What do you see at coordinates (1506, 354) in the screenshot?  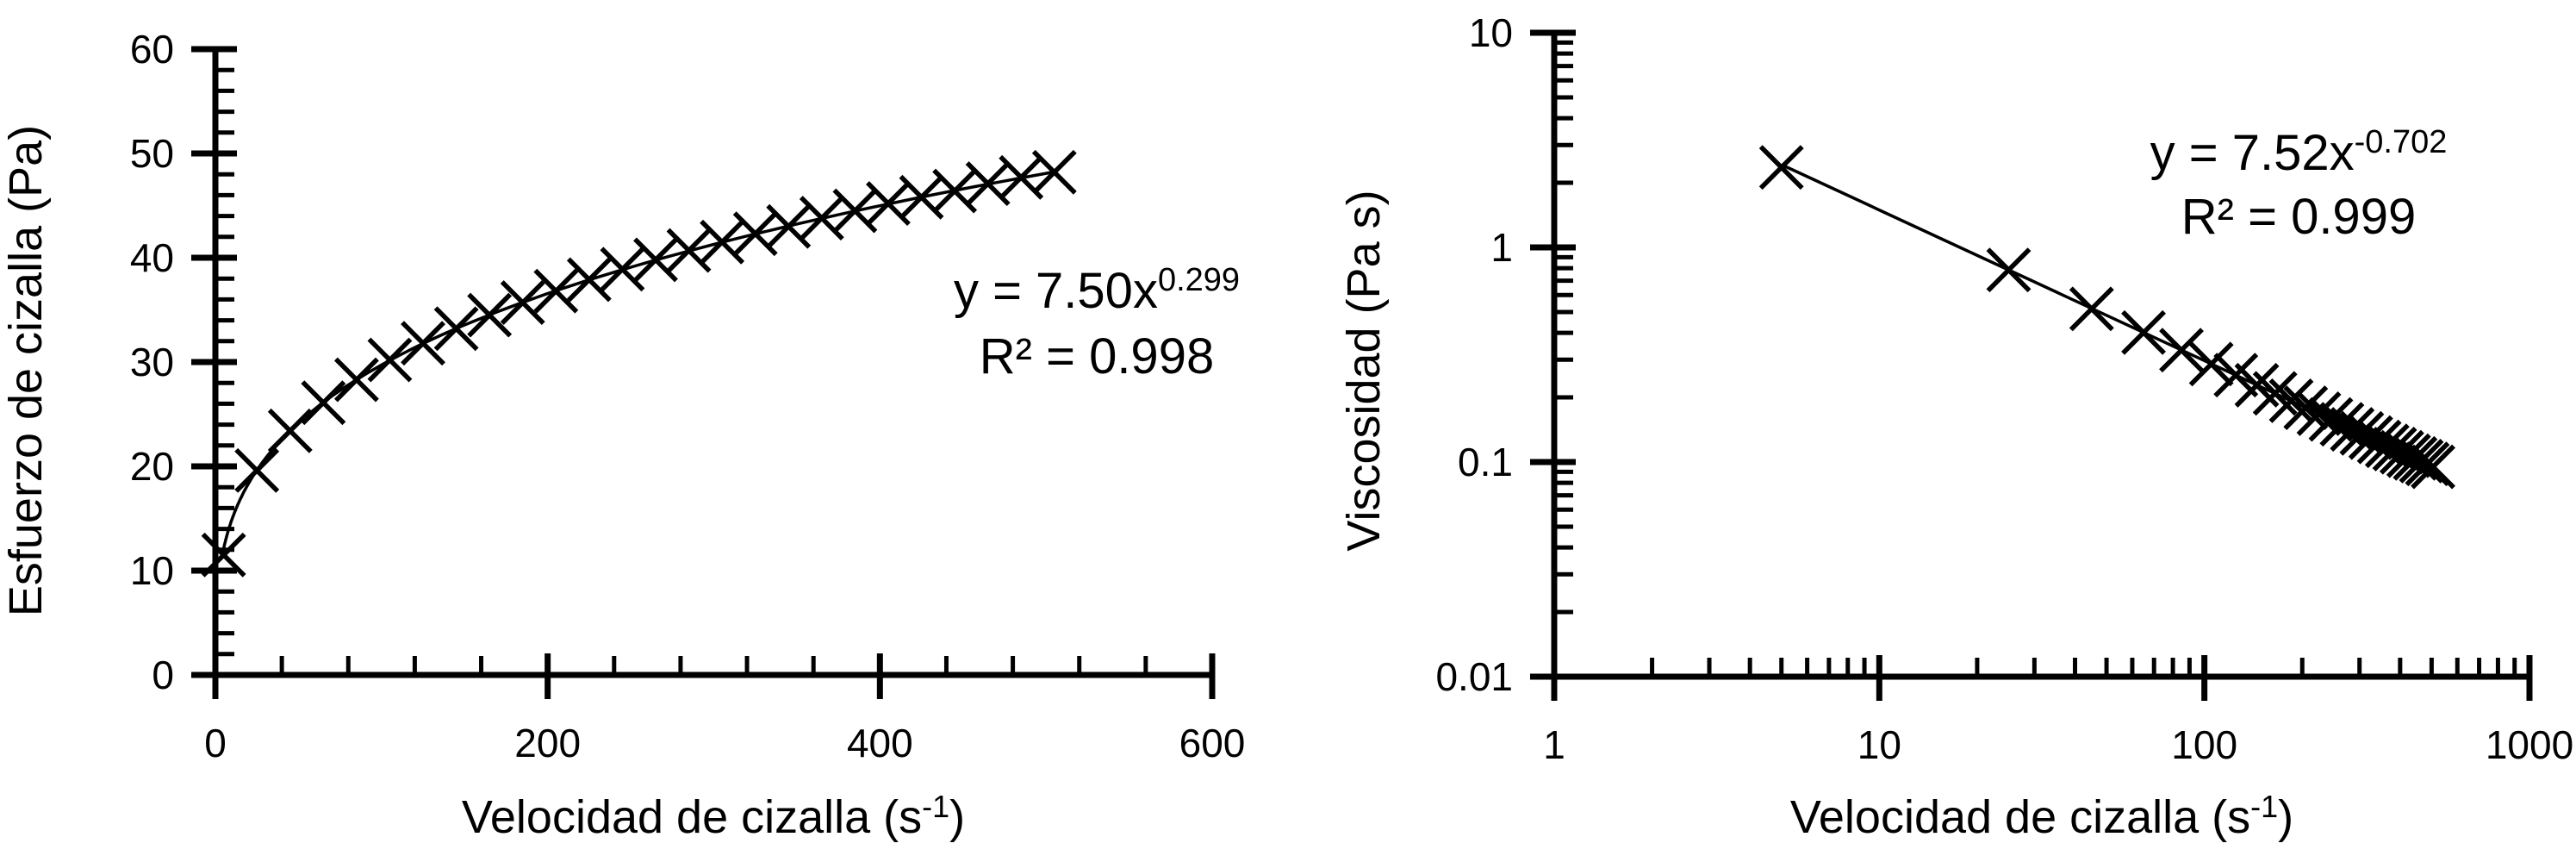 I see `viscosity-chart-y-ticks: 10 1 0.1 0.01` at bounding box center [1506, 354].